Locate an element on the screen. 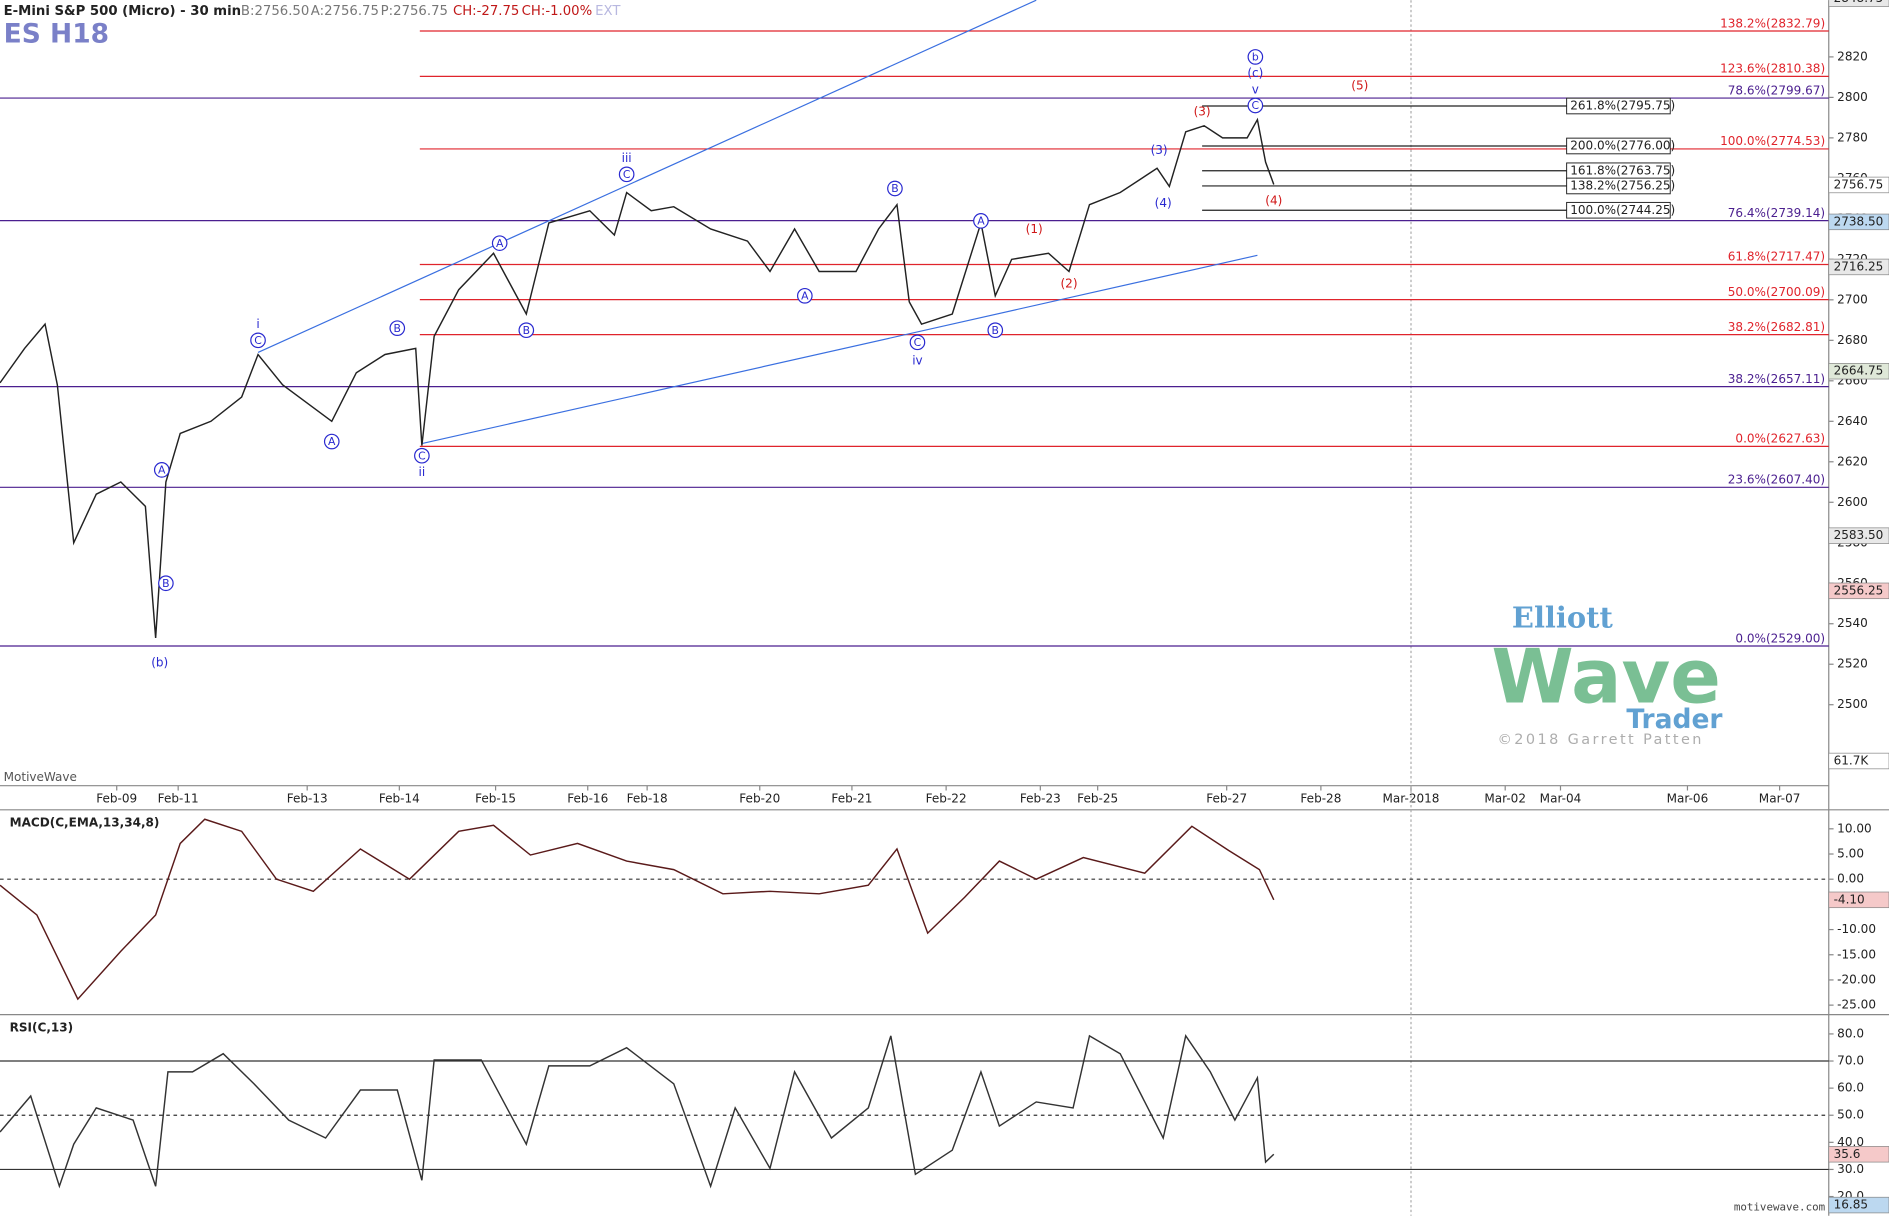  y-tick-label: -20.00 is located at coordinates (1856, 979).